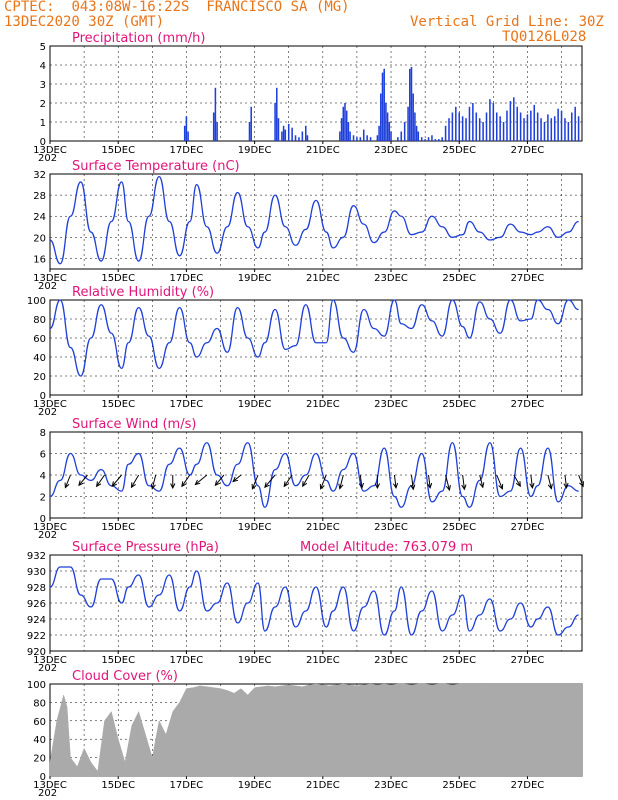  Describe the element at coordinates (36, 588) in the screenshot. I see `y-tick-label: 928` at that location.